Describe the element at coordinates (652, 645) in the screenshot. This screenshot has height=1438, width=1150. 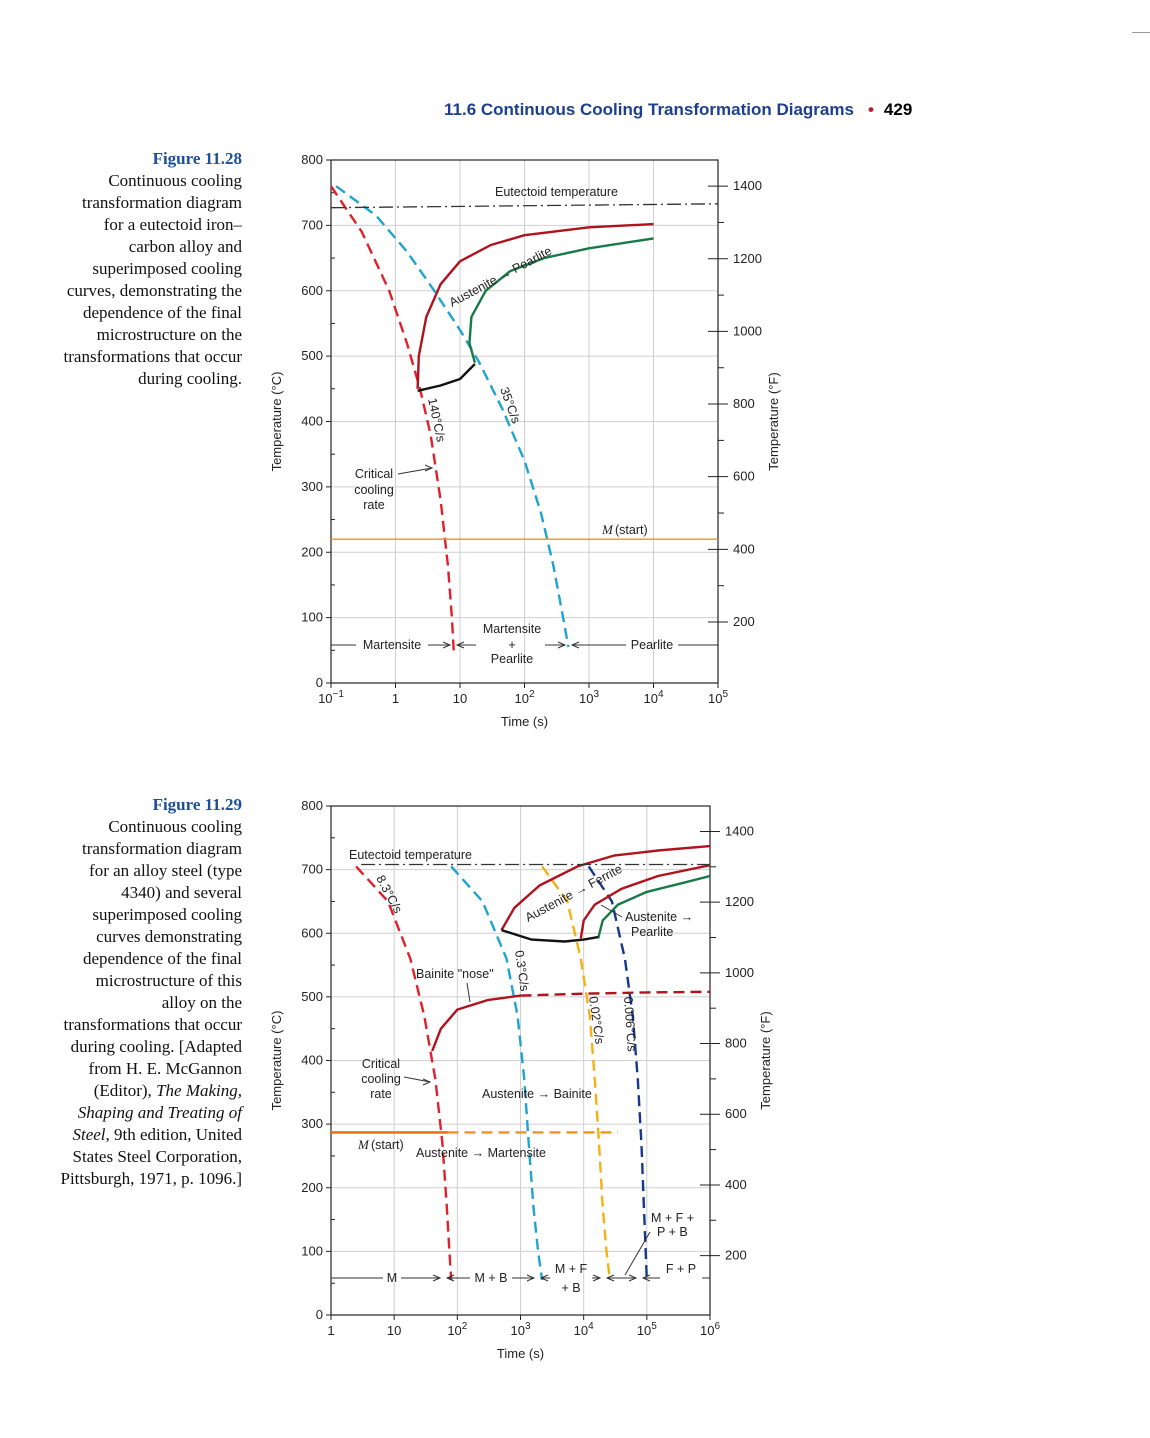
I see `region-pearlite: Pearlite` at that location.